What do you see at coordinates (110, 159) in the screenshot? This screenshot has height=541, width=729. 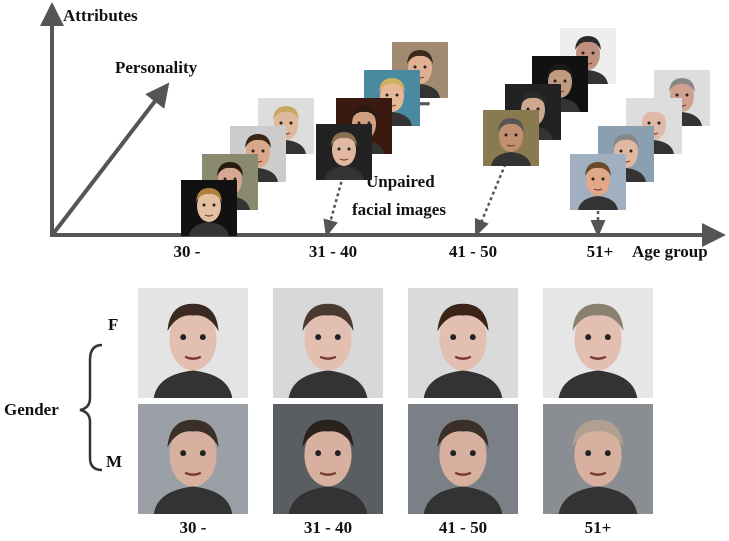 I see `personality-axis` at bounding box center [110, 159].